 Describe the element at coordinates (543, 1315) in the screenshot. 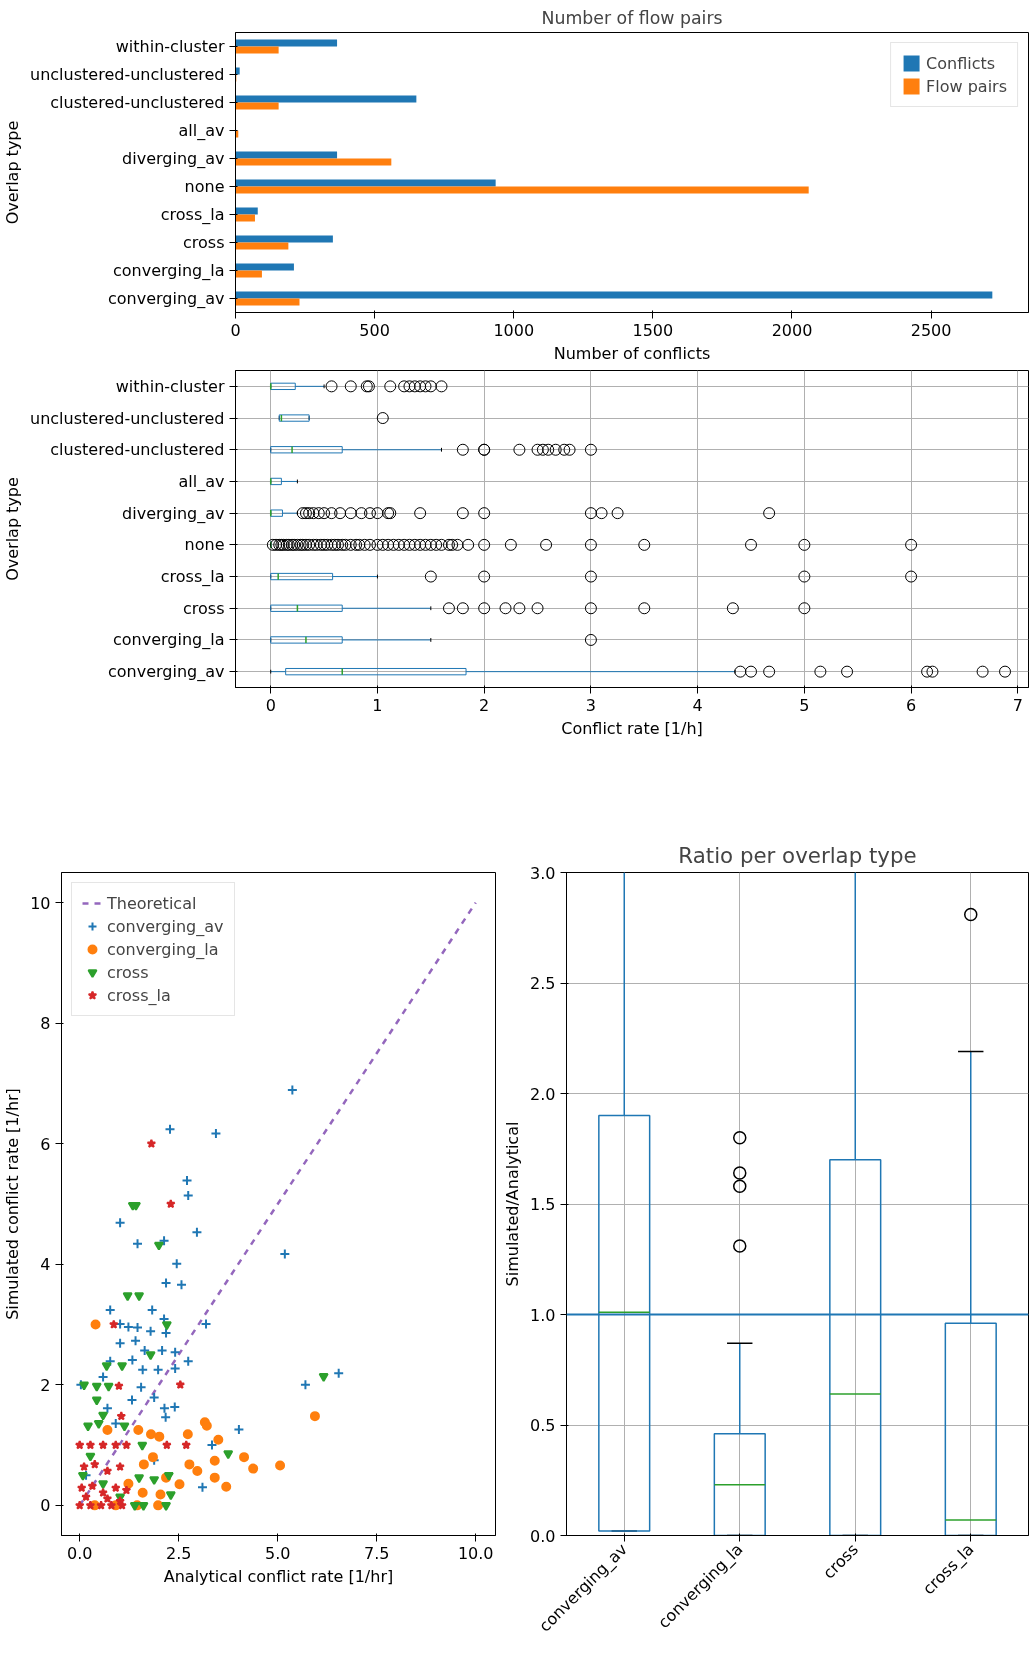

I see `y-tick-label: 1.0` at that location.